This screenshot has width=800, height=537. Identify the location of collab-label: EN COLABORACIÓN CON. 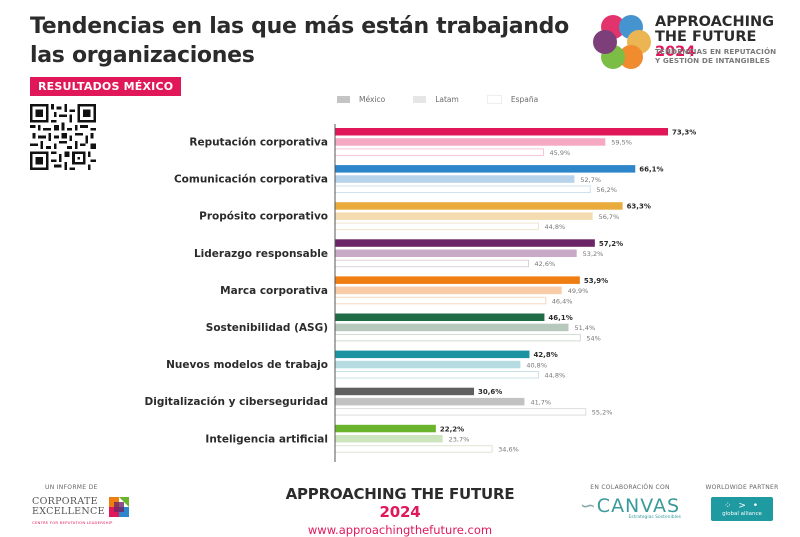
(630, 487).